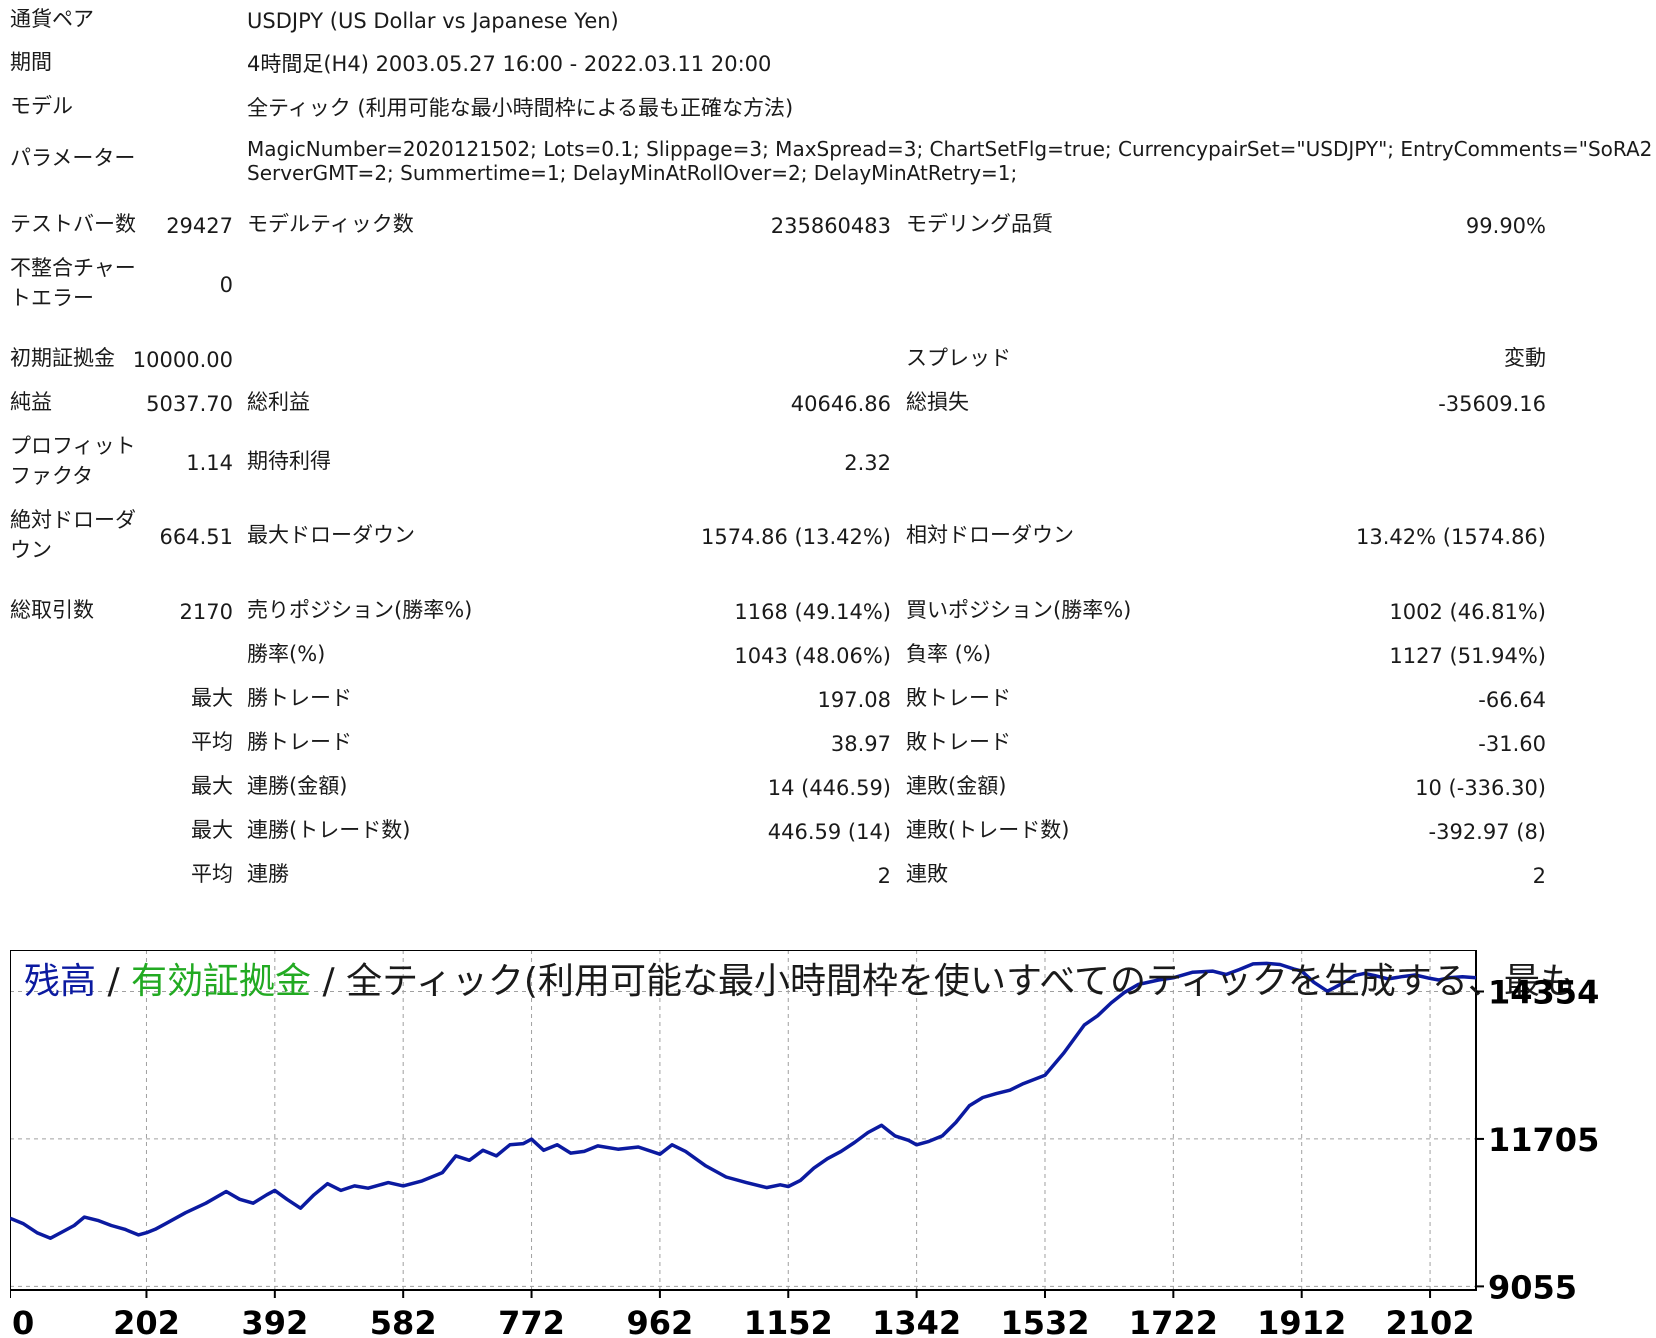  Describe the element at coordinates (113, 981) in the screenshot. I see `title-sep-1: /` at that location.